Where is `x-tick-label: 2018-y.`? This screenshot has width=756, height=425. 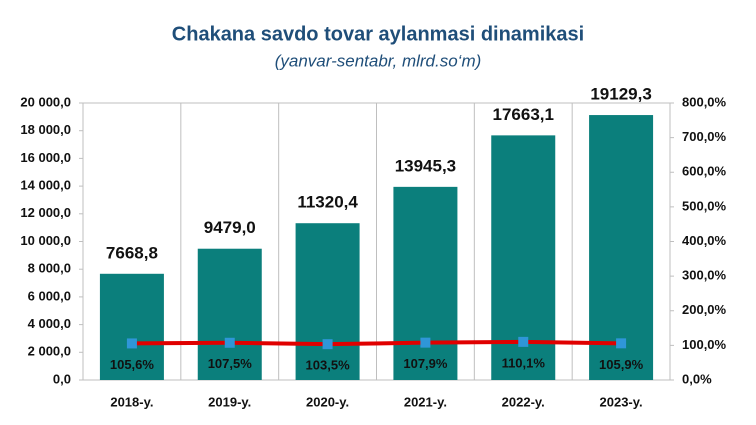 x-tick-label: 2018-y. is located at coordinates (131, 401).